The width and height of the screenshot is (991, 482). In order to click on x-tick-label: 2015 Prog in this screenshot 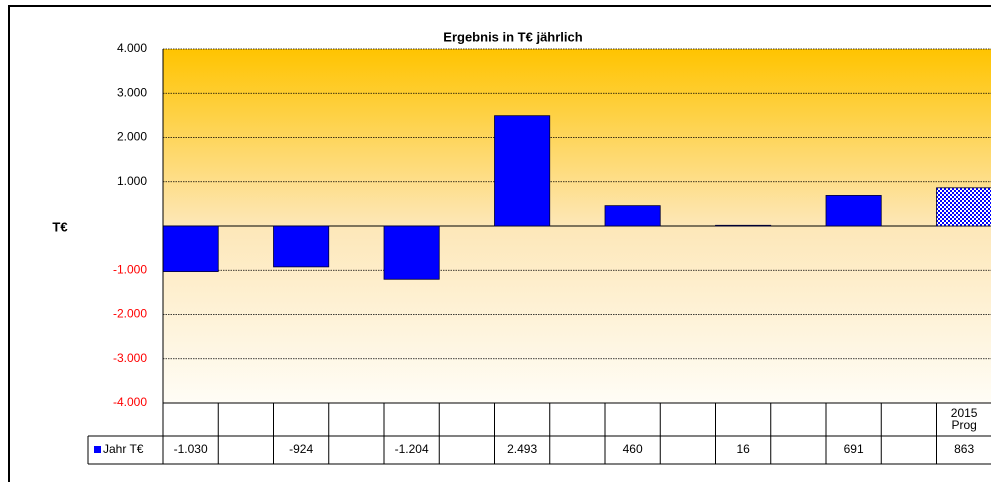, I will do `click(964, 419)`.